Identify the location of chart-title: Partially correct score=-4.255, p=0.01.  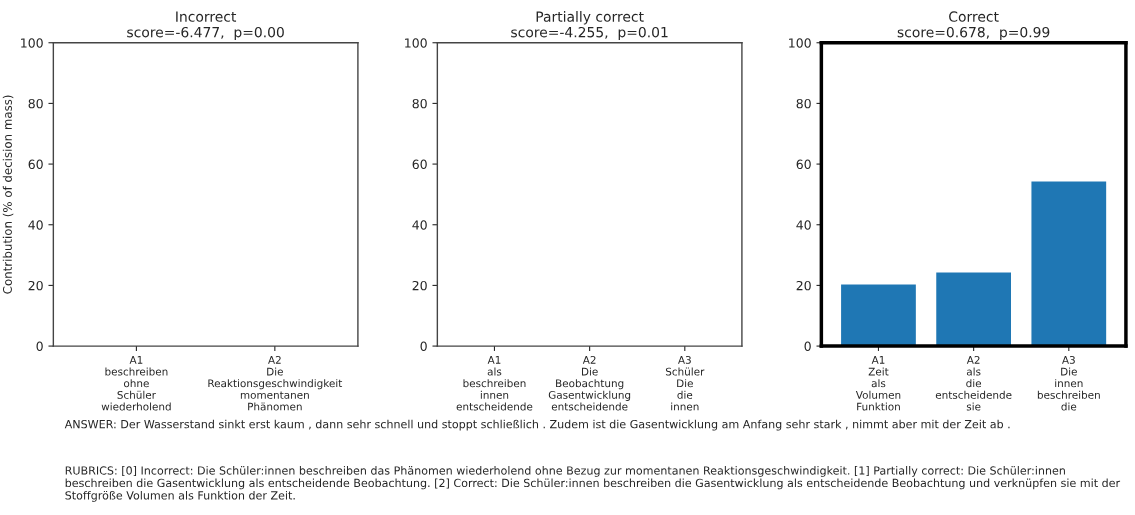
(589, 26).